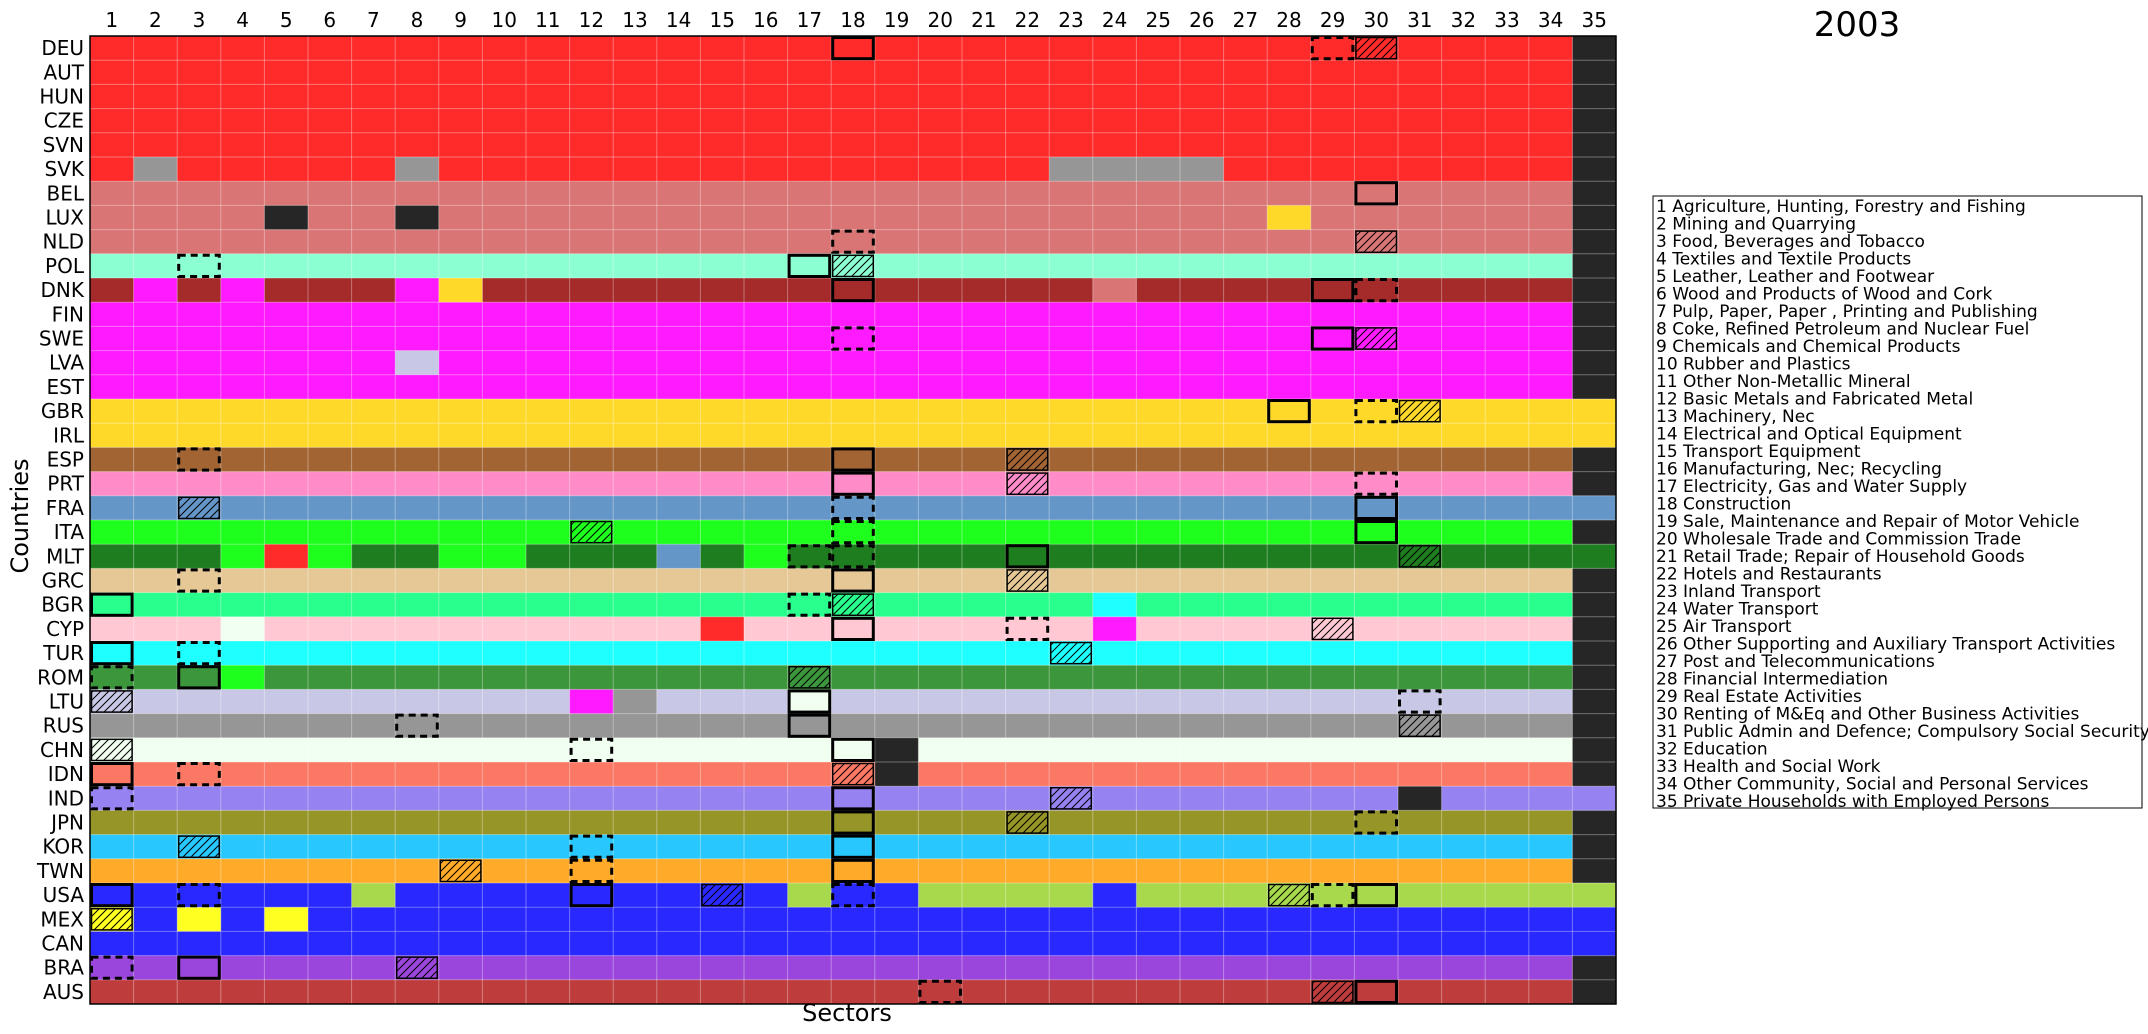 Image resolution: width=2148 pixels, height=1034 pixels. What do you see at coordinates (1419, 20) in the screenshot?
I see `x-tick-31: 31` at bounding box center [1419, 20].